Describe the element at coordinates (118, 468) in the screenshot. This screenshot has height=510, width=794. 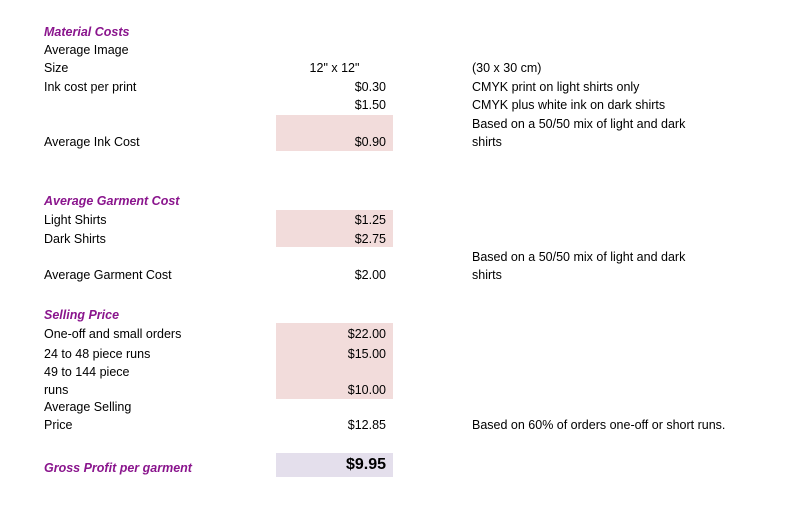
I see `gross-profit-label: Gross Profit per garment` at that location.